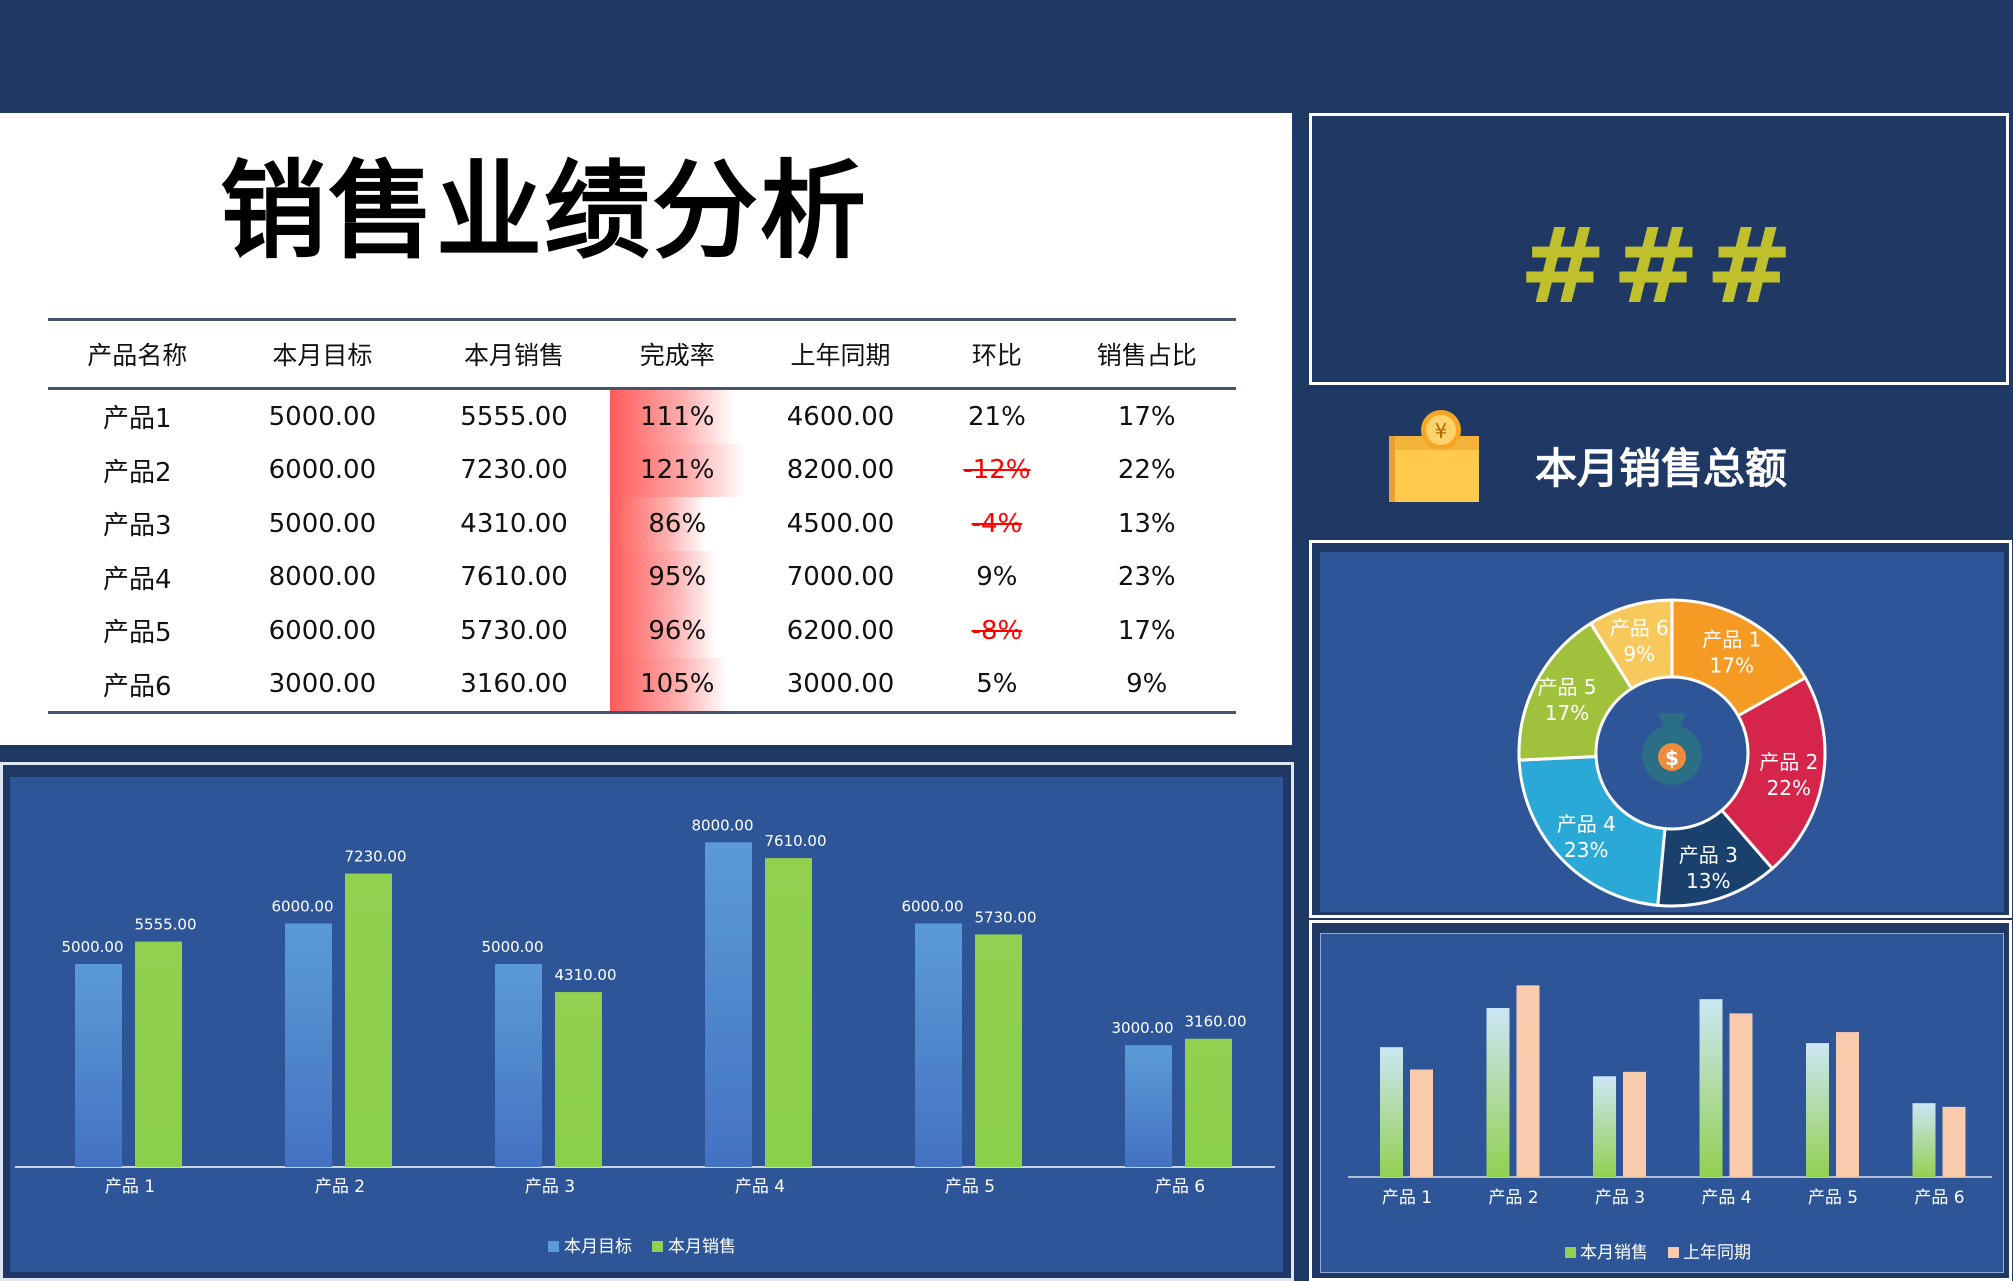 This screenshot has width=2013, height=1281. I want to click on table-cell: 3000.00, so click(840, 685).